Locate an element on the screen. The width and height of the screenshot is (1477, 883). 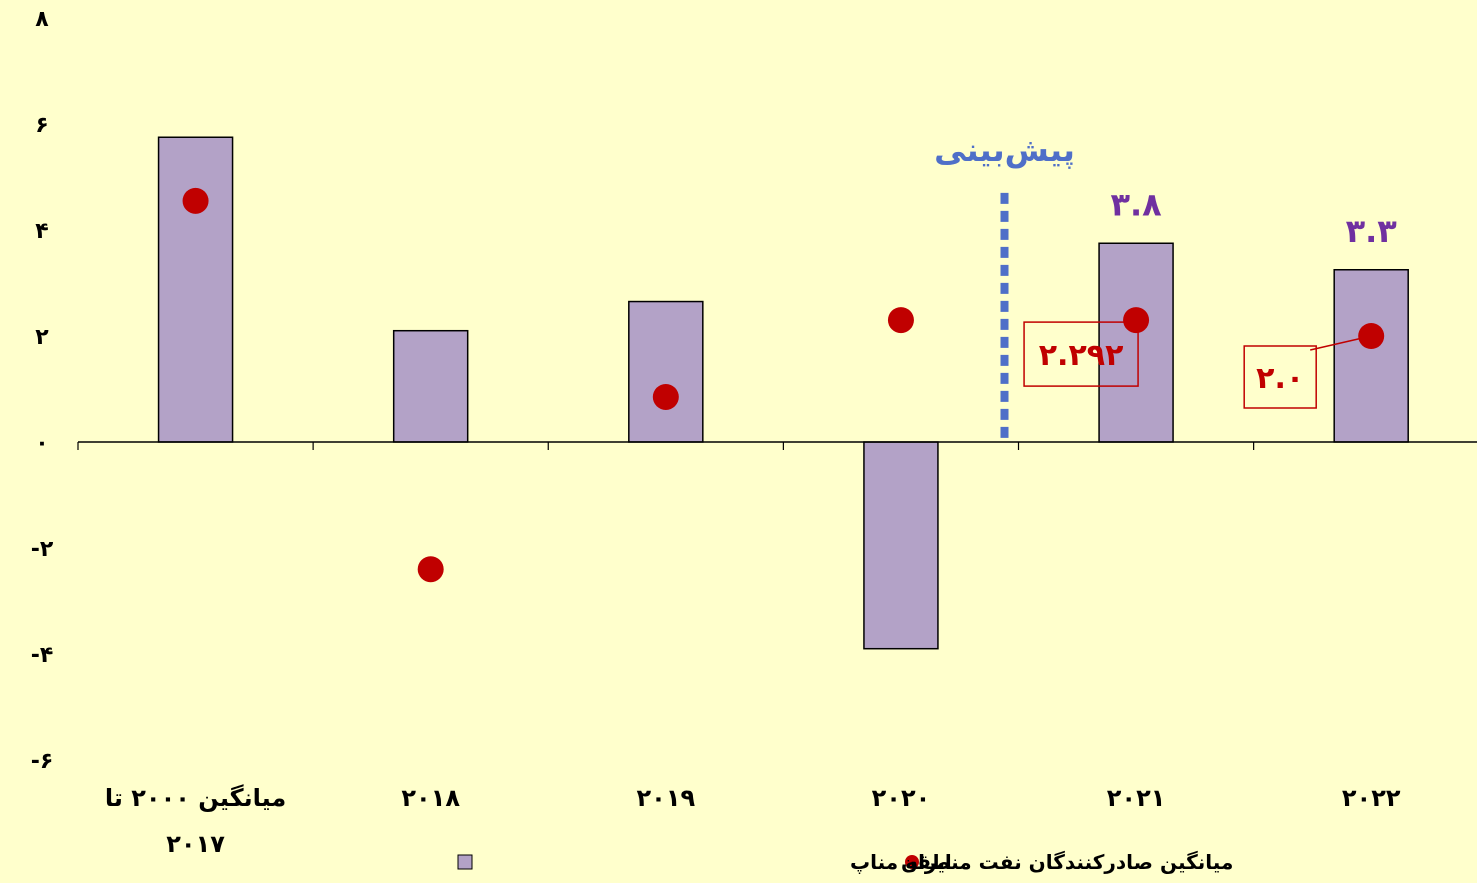
legend-bar-label: میانگین صادرکنندگان نفت منطقه مناپ is located at coordinates (1041, 862).